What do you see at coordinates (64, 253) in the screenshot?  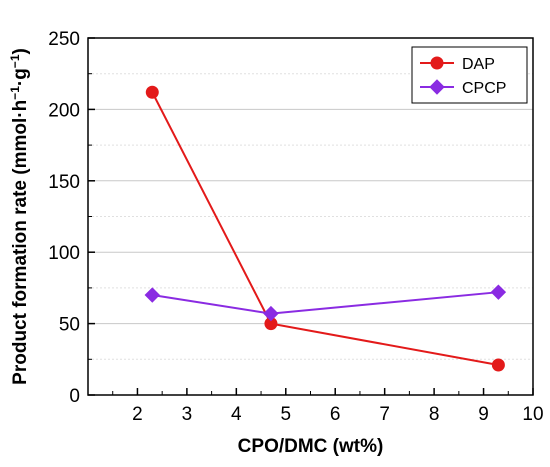 I see `y-tick-label: 100` at bounding box center [64, 253].